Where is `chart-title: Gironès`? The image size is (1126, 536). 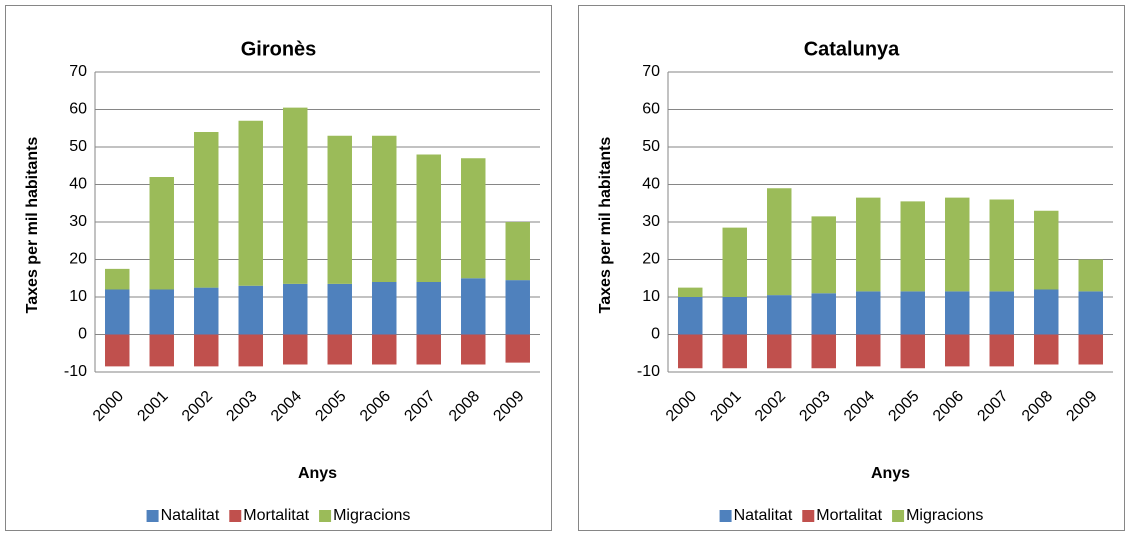
chart-title: Gironès is located at coordinates (279, 49).